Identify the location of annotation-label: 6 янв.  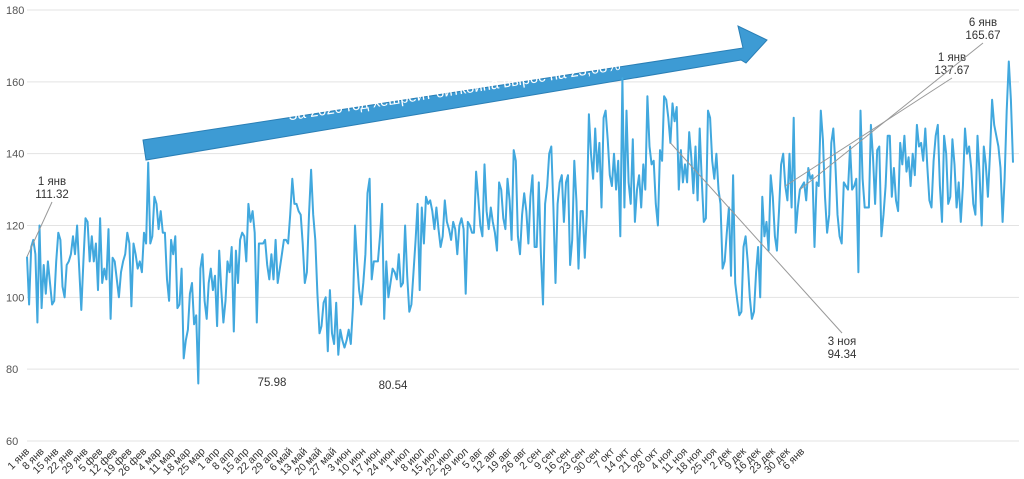
(983, 23).